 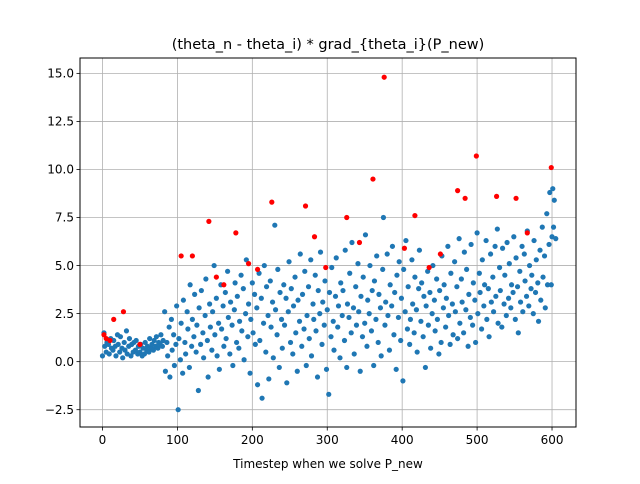 I want to click on x-axis-ticks: 0 100 200 300 400 500 600, so click(x=331, y=437).